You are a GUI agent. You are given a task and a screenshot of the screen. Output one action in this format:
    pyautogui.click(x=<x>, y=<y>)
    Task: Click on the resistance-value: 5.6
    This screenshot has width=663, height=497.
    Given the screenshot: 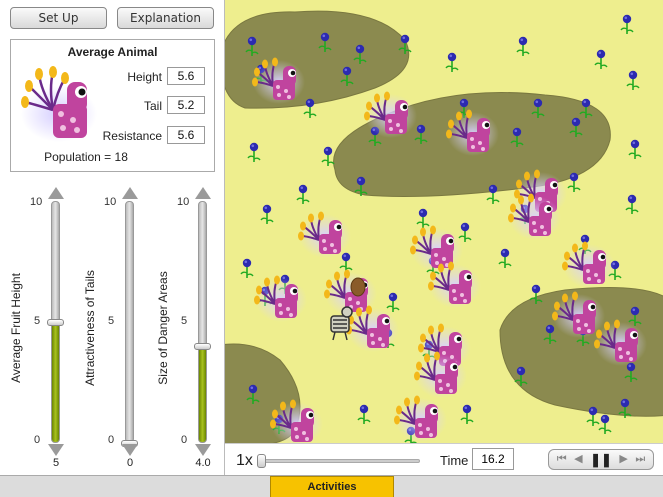 What is the action you would take?
    pyautogui.click(x=186, y=135)
    